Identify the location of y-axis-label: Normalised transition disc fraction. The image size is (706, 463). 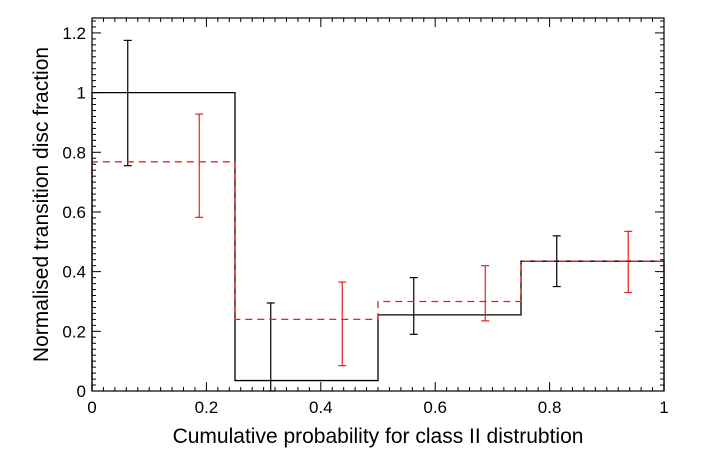
(41, 204).